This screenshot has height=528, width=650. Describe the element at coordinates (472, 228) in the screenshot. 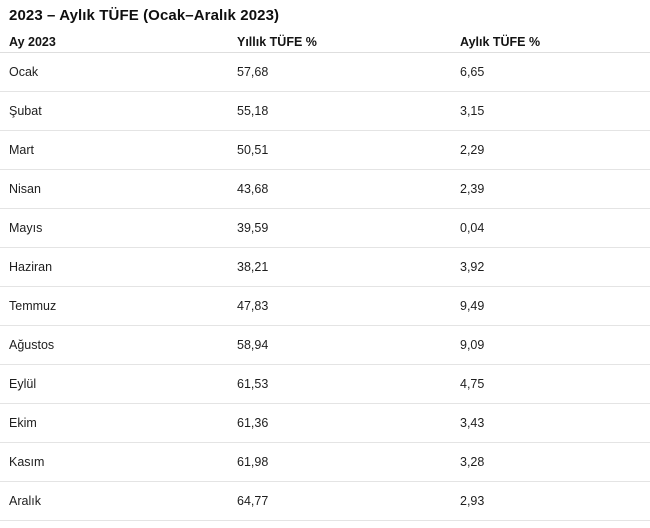

I see `monthly-tufe-cell: 0,04` at that location.